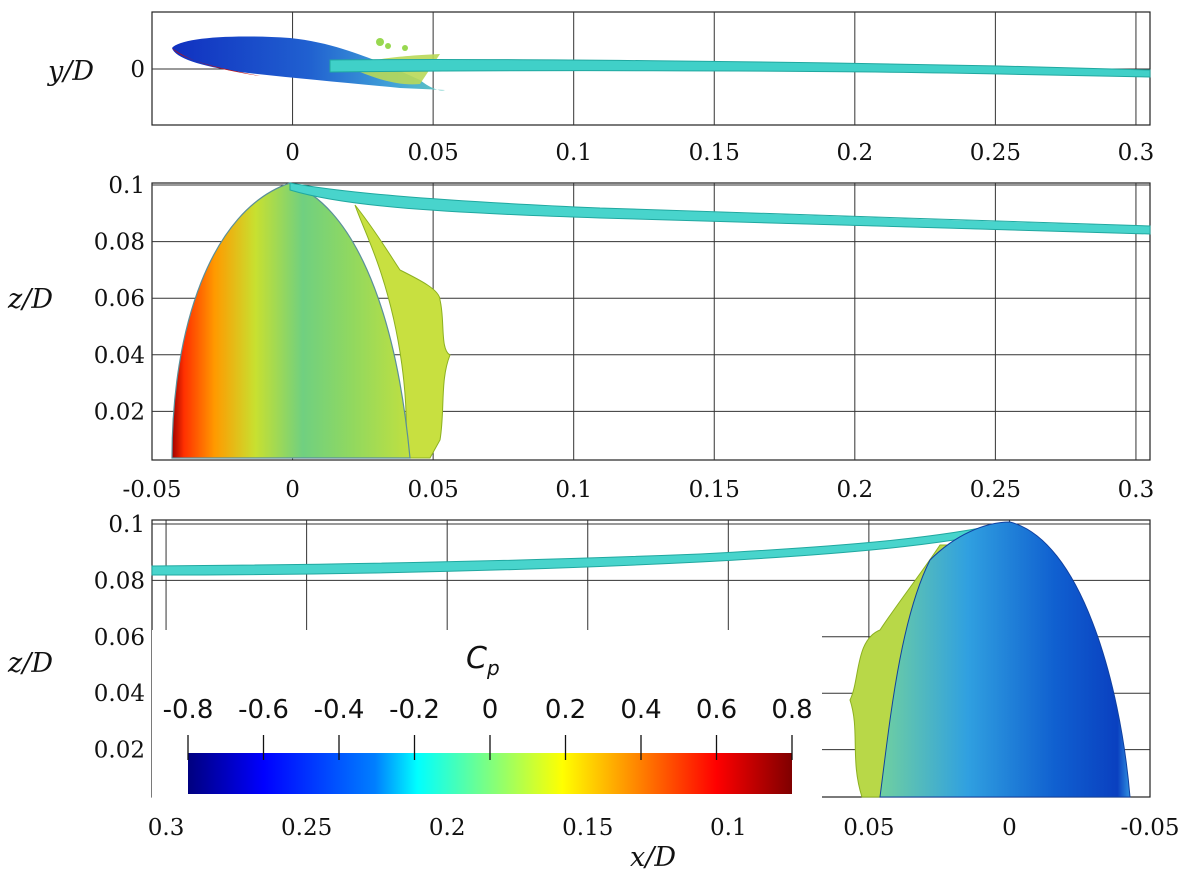 The height and width of the screenshot is (879, 1196). What do you see at coordinates (488, 727) in the screenshot?
I see `colorbar-ticks: -0.8 -0.6 -0.4 -0.2 0 0.2 0.4 0.6 0.8` at bounding box center [488, 727].